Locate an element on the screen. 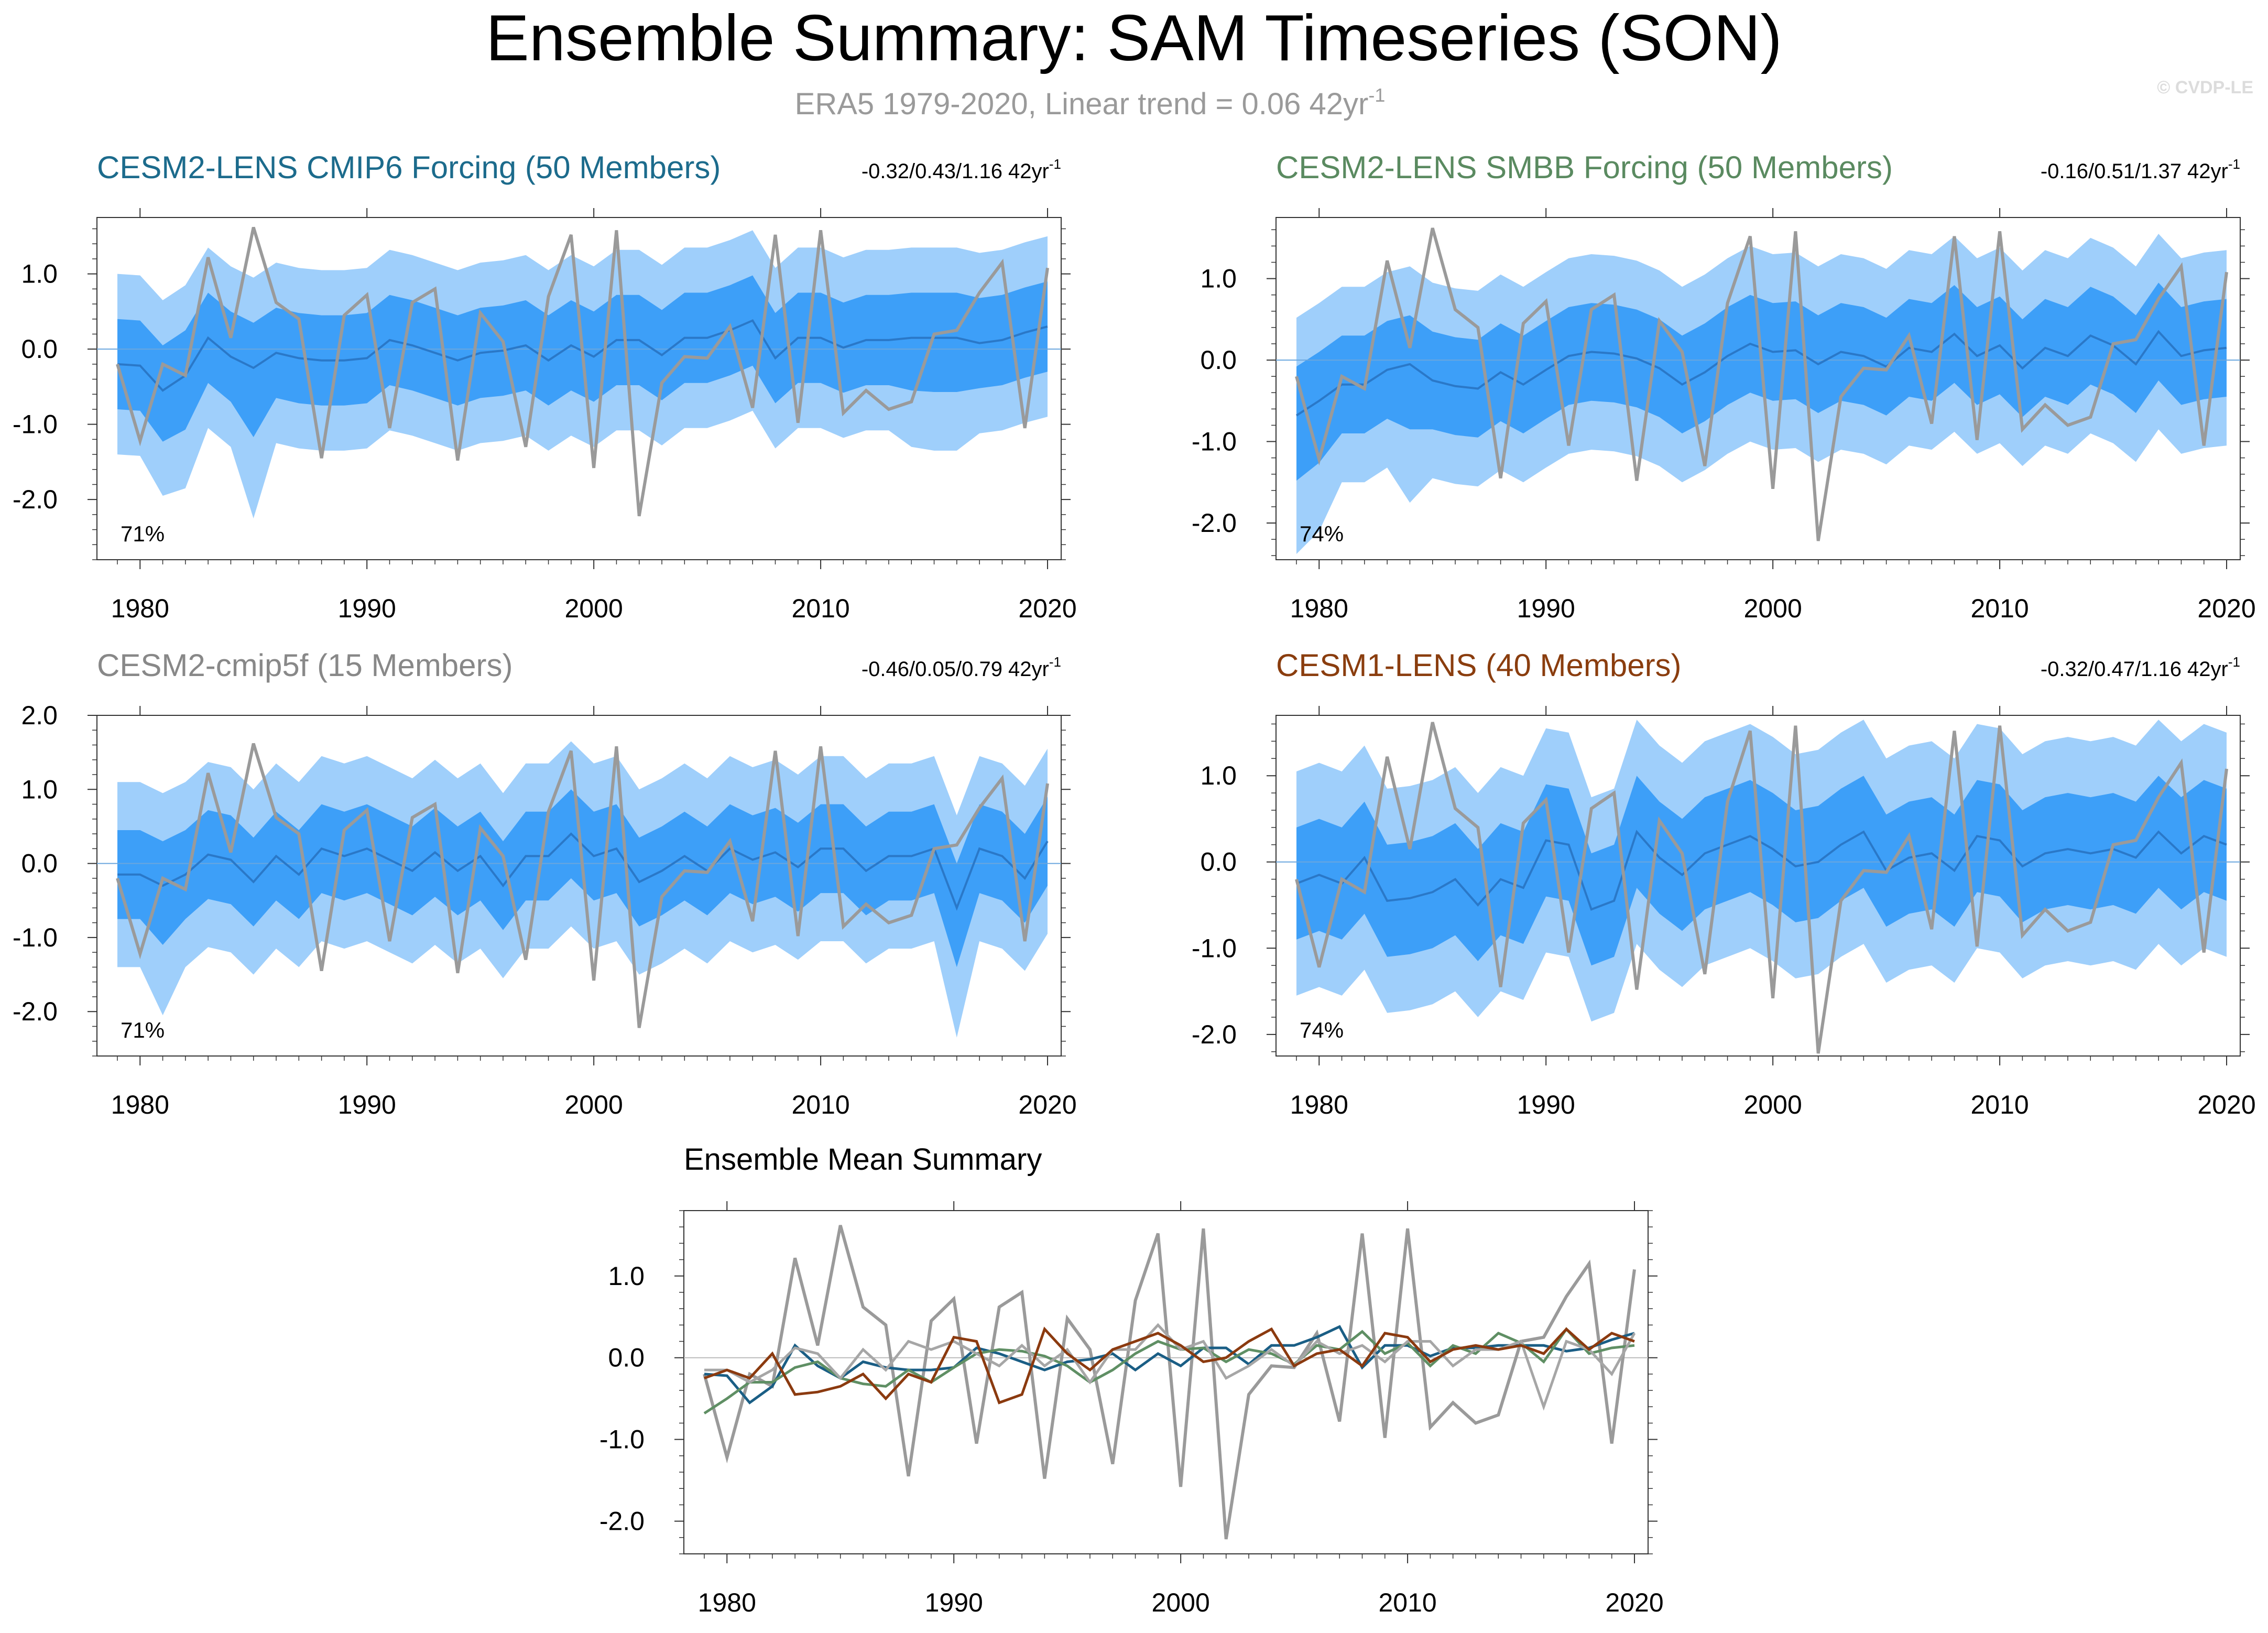 The height and width of the screenshot is (1633, 2268). panel-3-title: CESM2-cmip5f (15 Members) is located at coordinates (305, 665).